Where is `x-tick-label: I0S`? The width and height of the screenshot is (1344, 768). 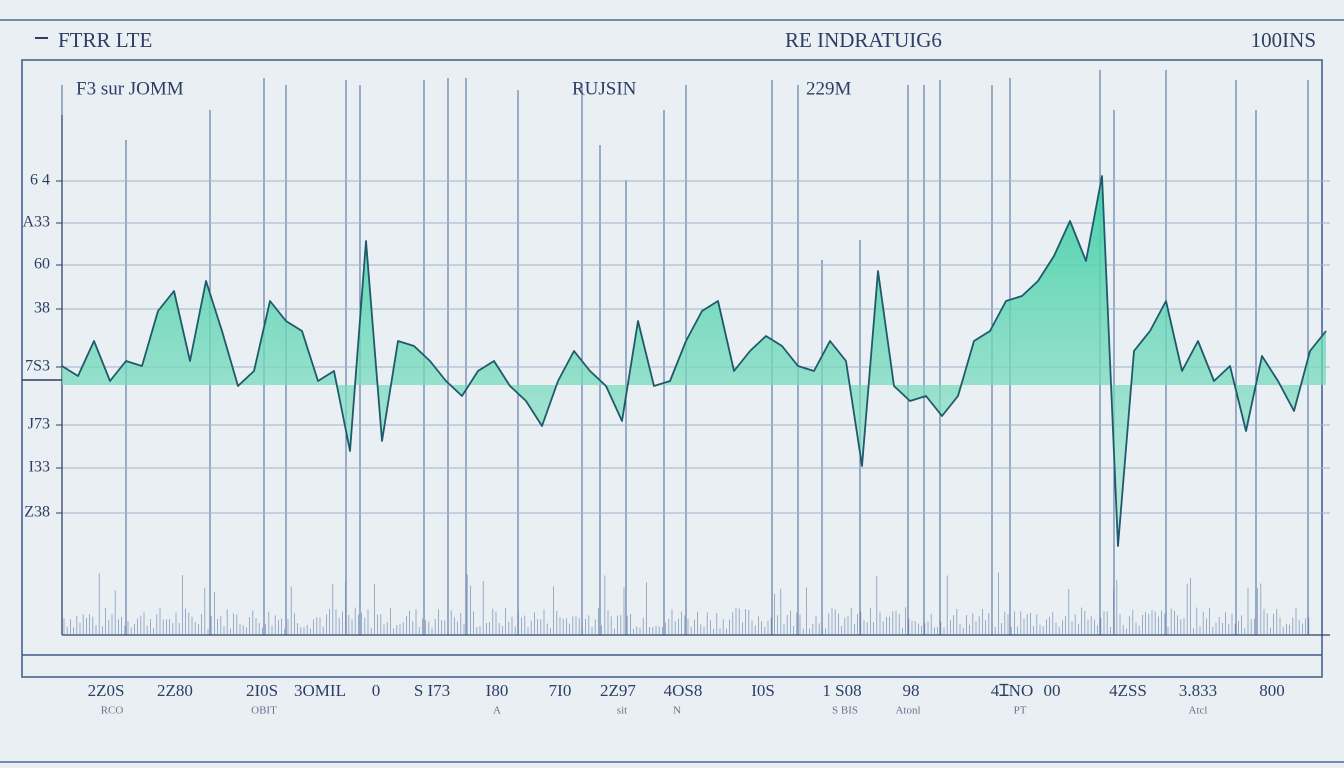 x-tick-label: I0S is located at coordinates (763, 690).